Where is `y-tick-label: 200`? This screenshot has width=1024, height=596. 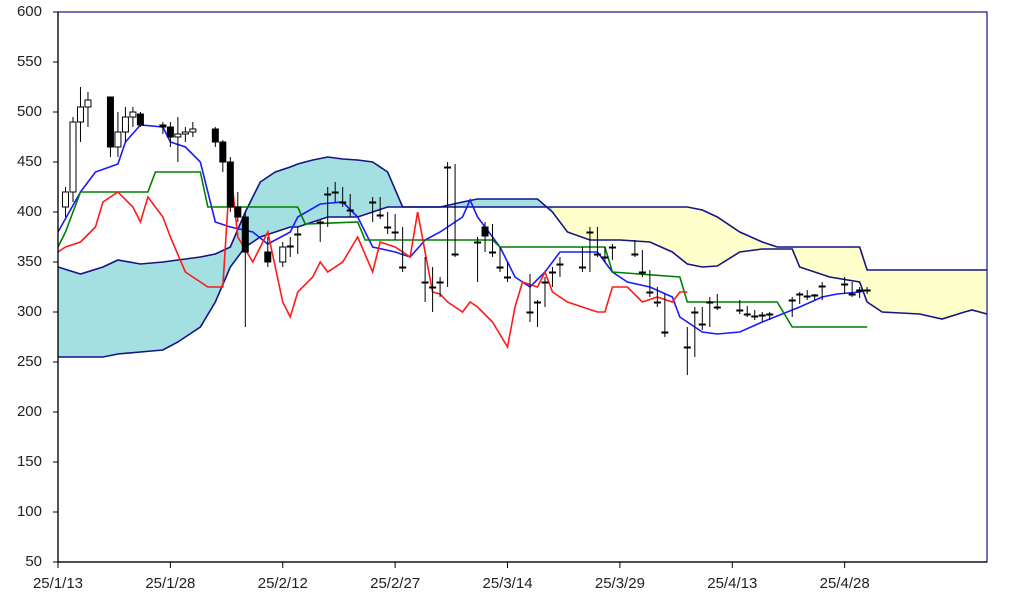 y-tick-label: 200 is located at coordinates (29, 411).